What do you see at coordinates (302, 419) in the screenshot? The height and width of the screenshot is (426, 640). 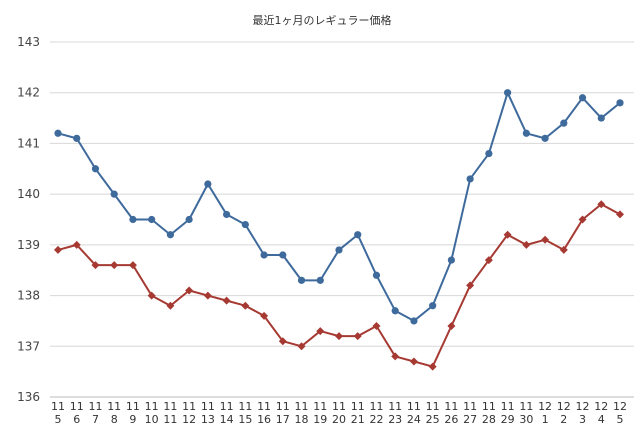 I see `x-tick-day: 18` at bounding box center [302, 419].